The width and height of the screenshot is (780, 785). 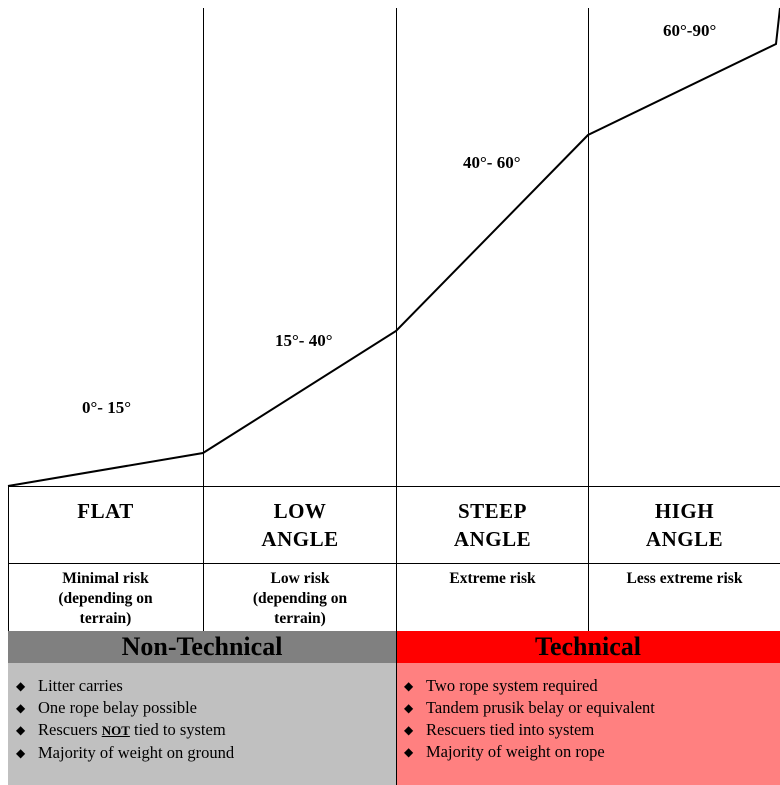 I want to click on ground-line, so click(x=394, y=486).